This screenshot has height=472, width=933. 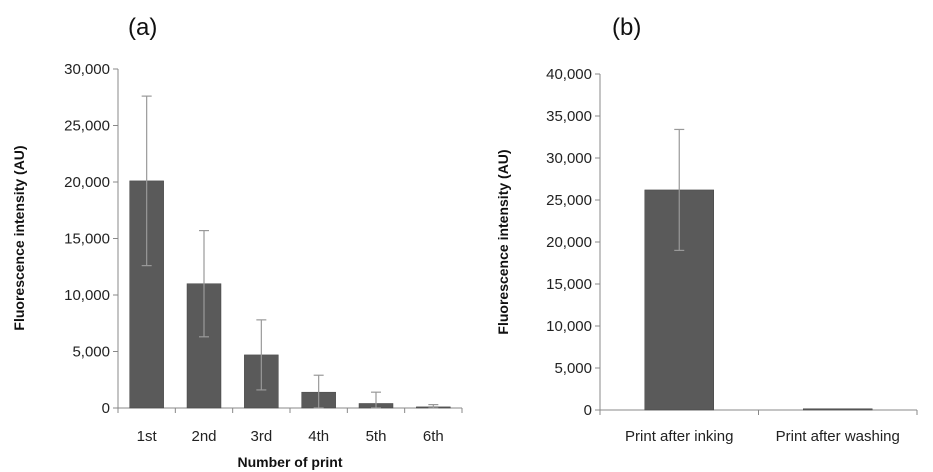 I want to click on chart-a-x-tick-label: 4th, so click(x=318, y=436).